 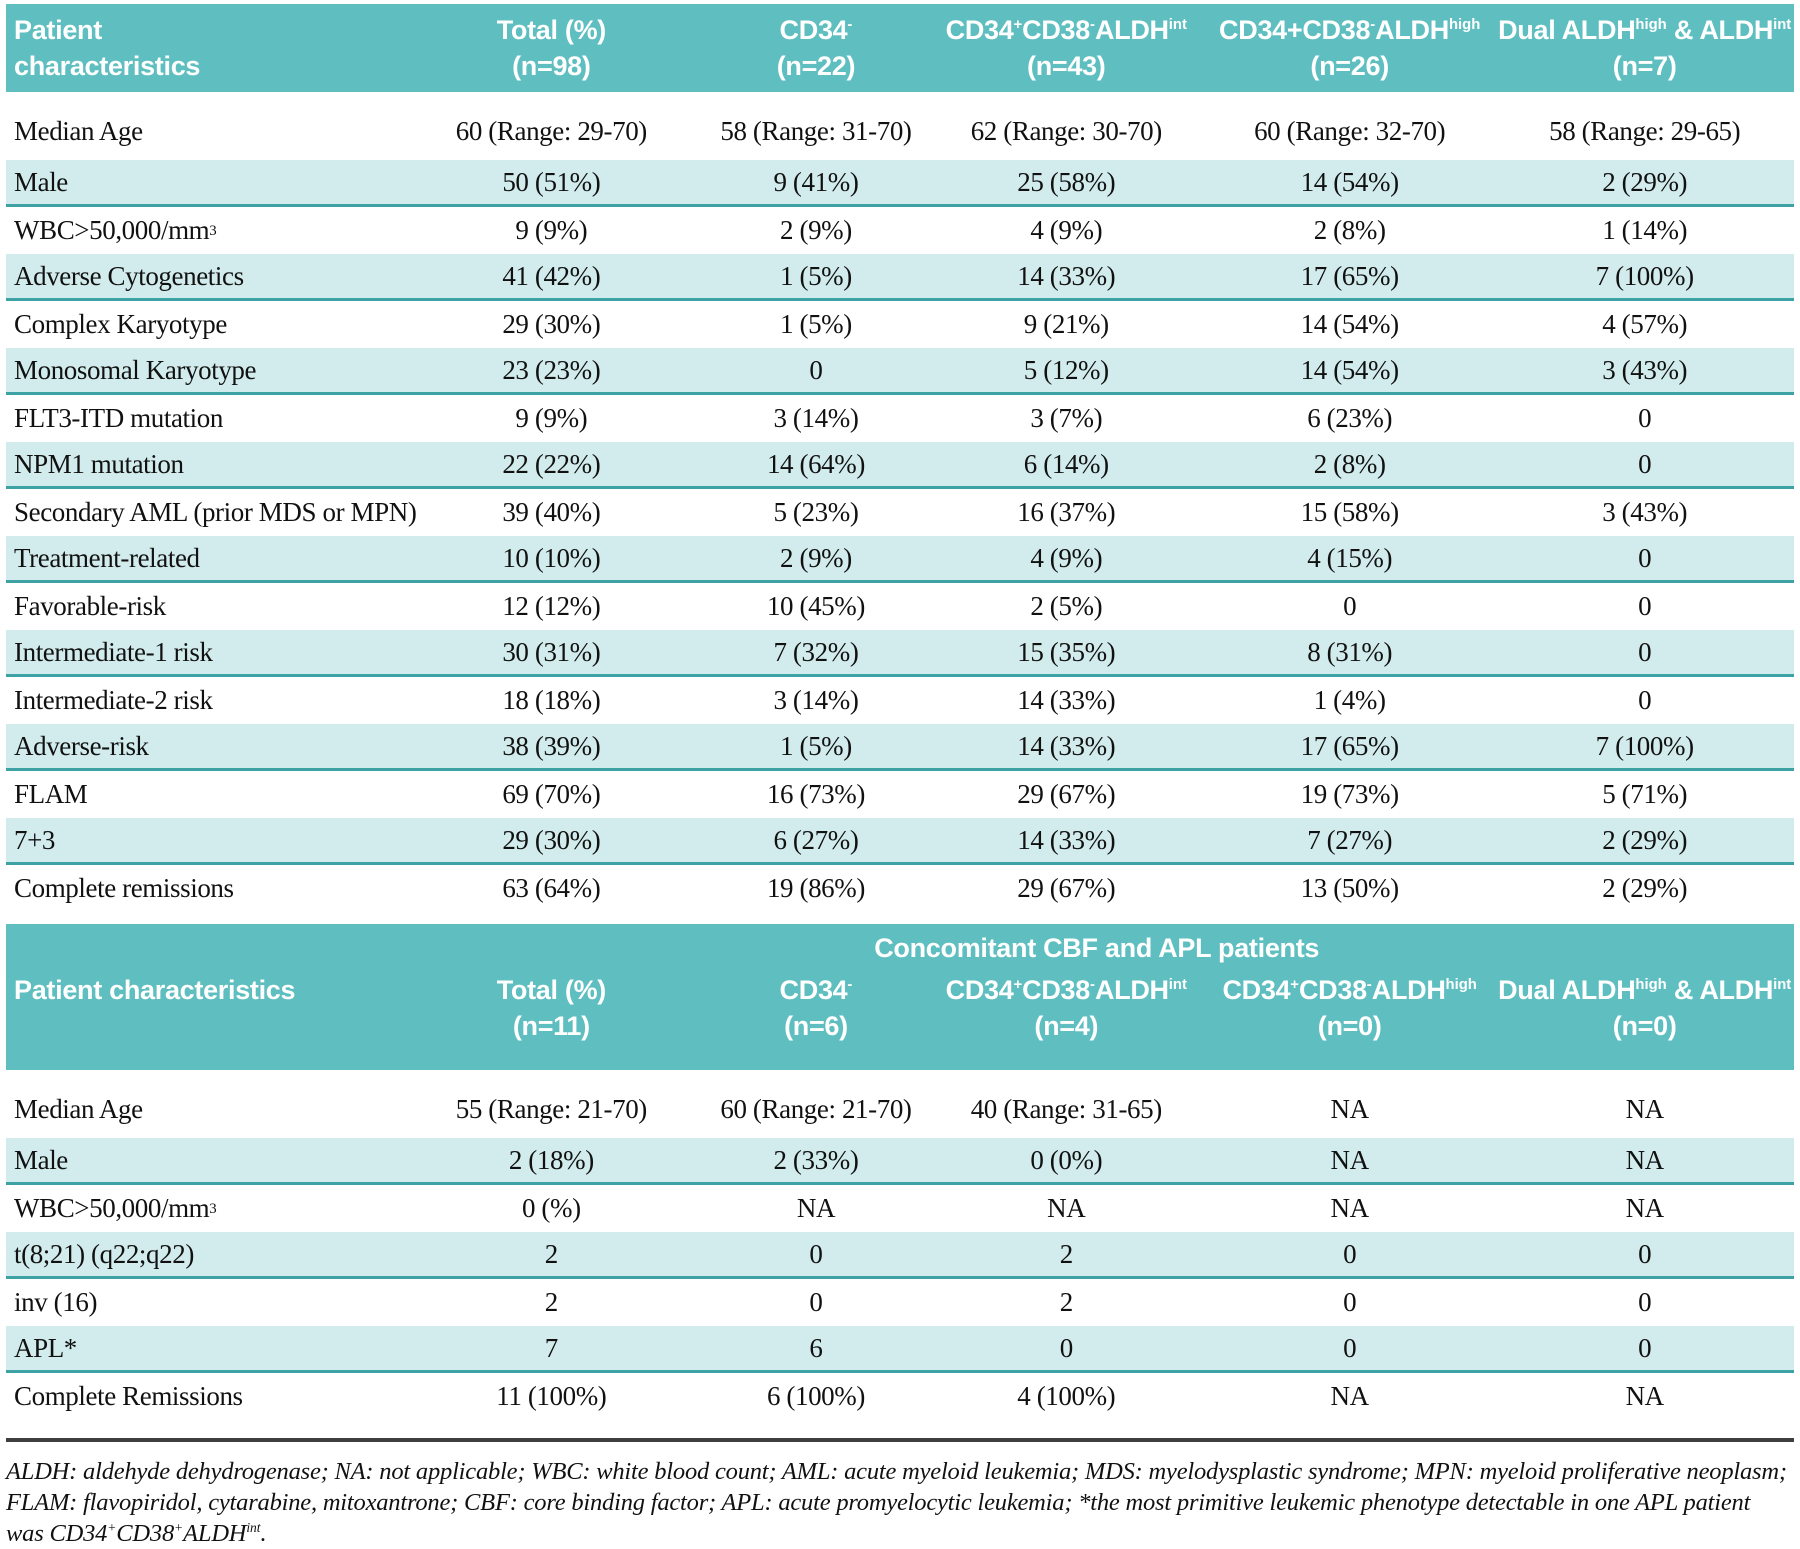 What do you see at coordinates (1644, 48) in the screenshot?
I see `column-header: Dual ALDHhigh & ALDHint (n=7)` at bounding box center [1644, 48].